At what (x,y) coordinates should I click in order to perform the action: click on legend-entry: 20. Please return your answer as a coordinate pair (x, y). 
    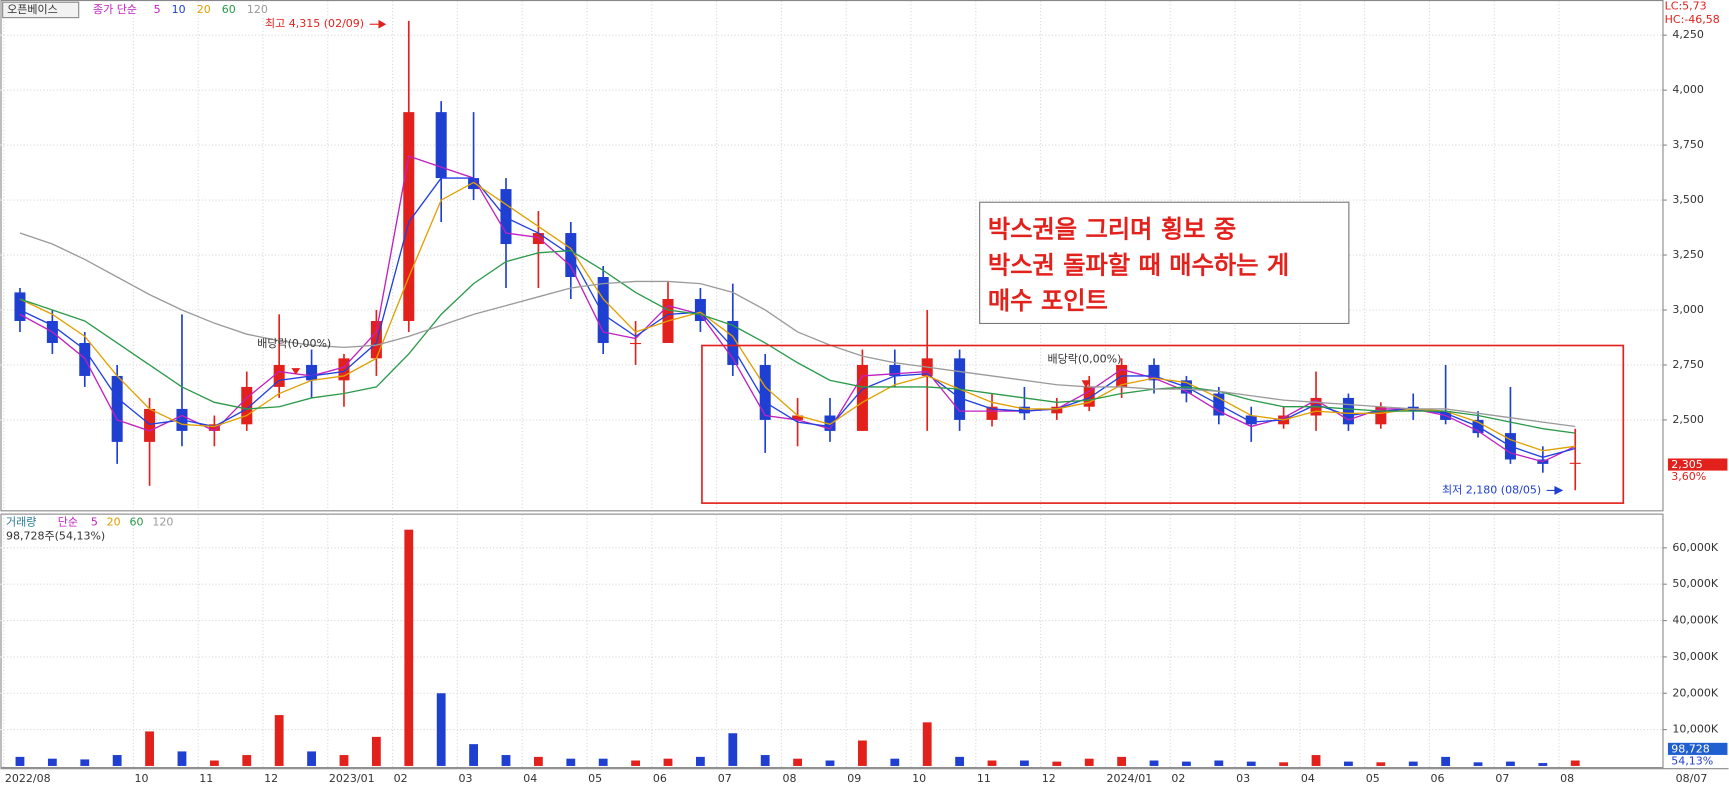
    Looking at the image, I should click on (114, 521).